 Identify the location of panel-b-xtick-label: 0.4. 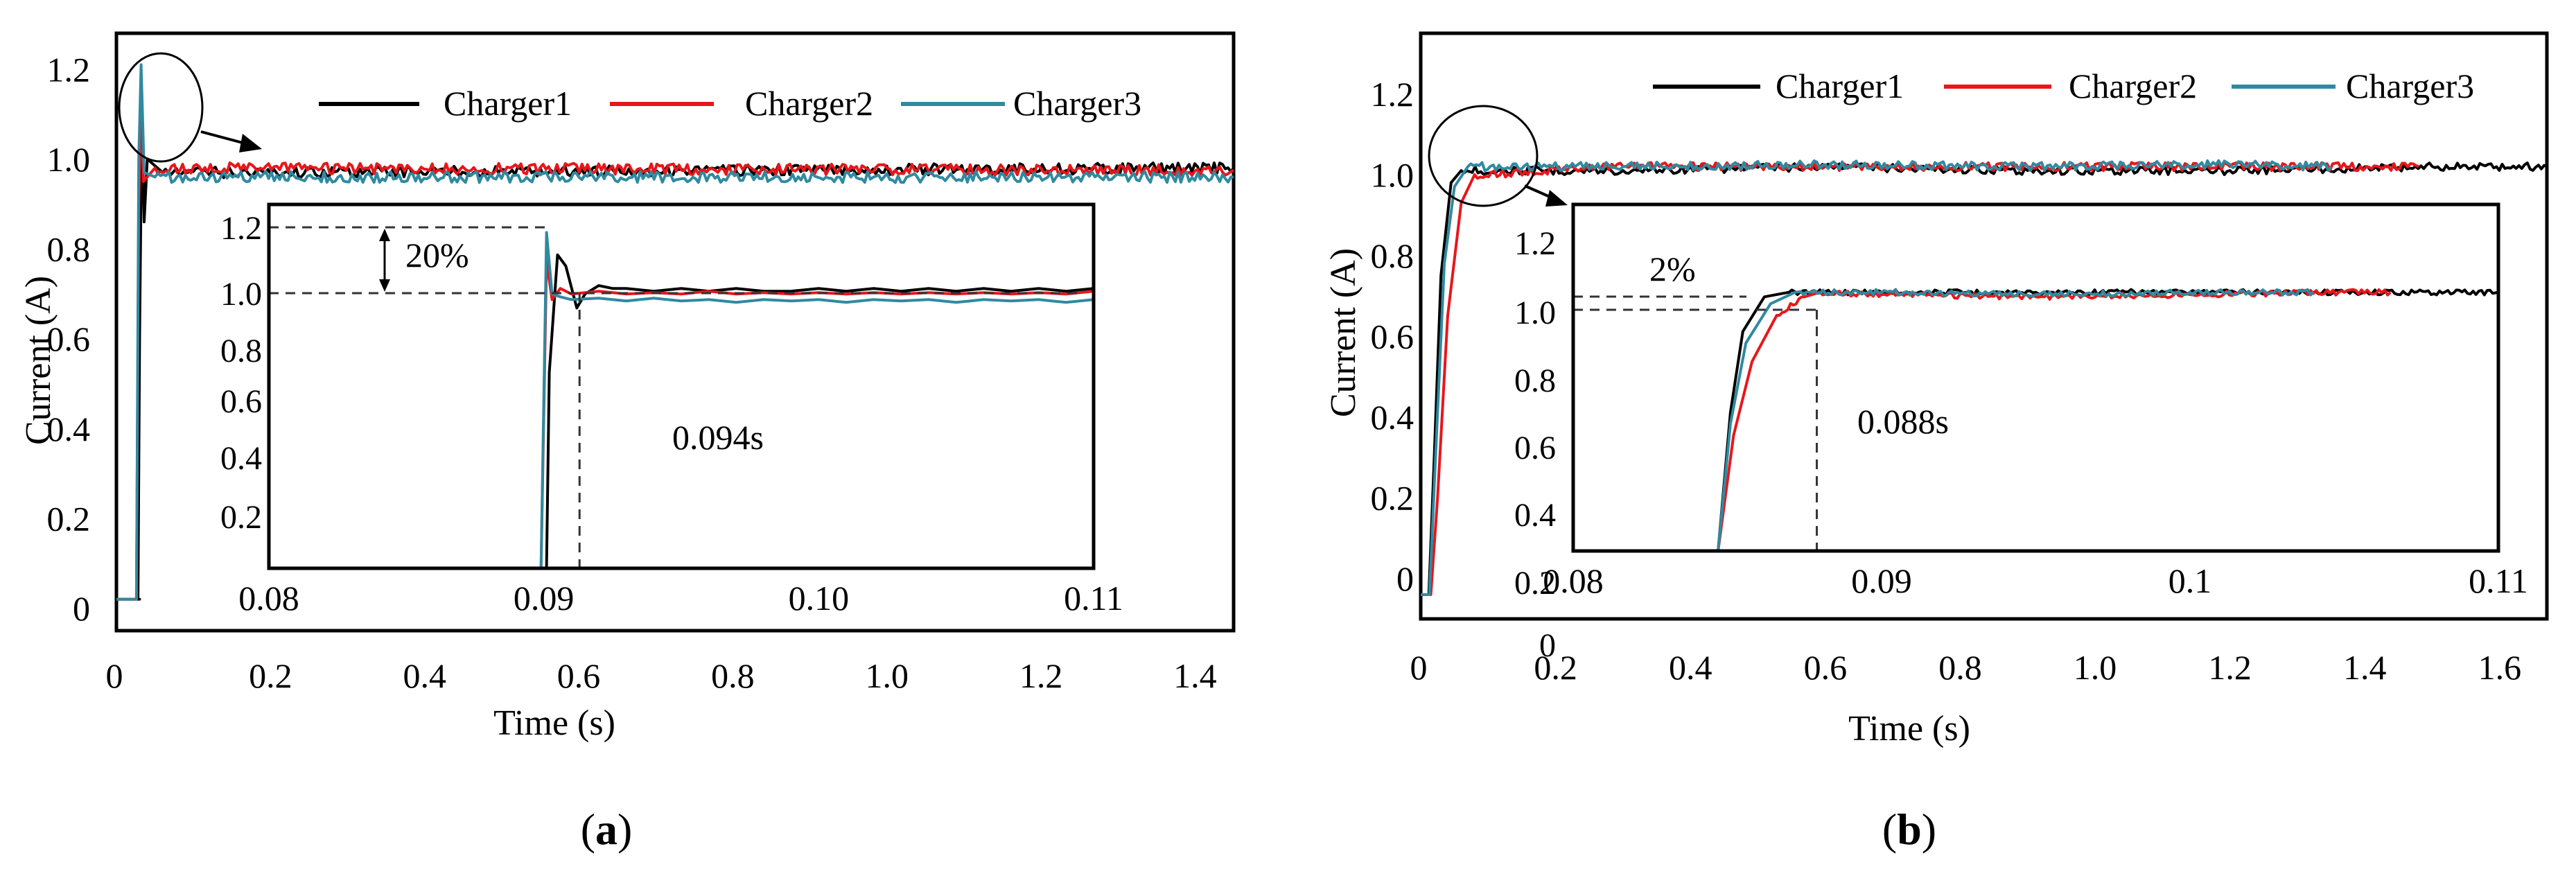
(1690, 667).